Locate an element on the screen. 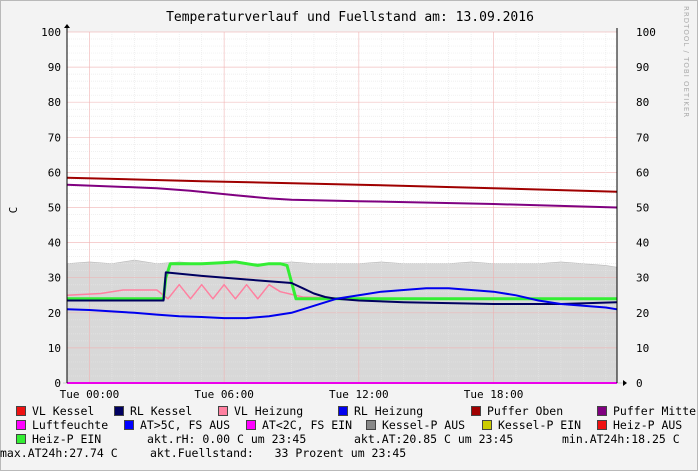  x-tick-label: Tue 18:00 is located at coordinates (494, 394).